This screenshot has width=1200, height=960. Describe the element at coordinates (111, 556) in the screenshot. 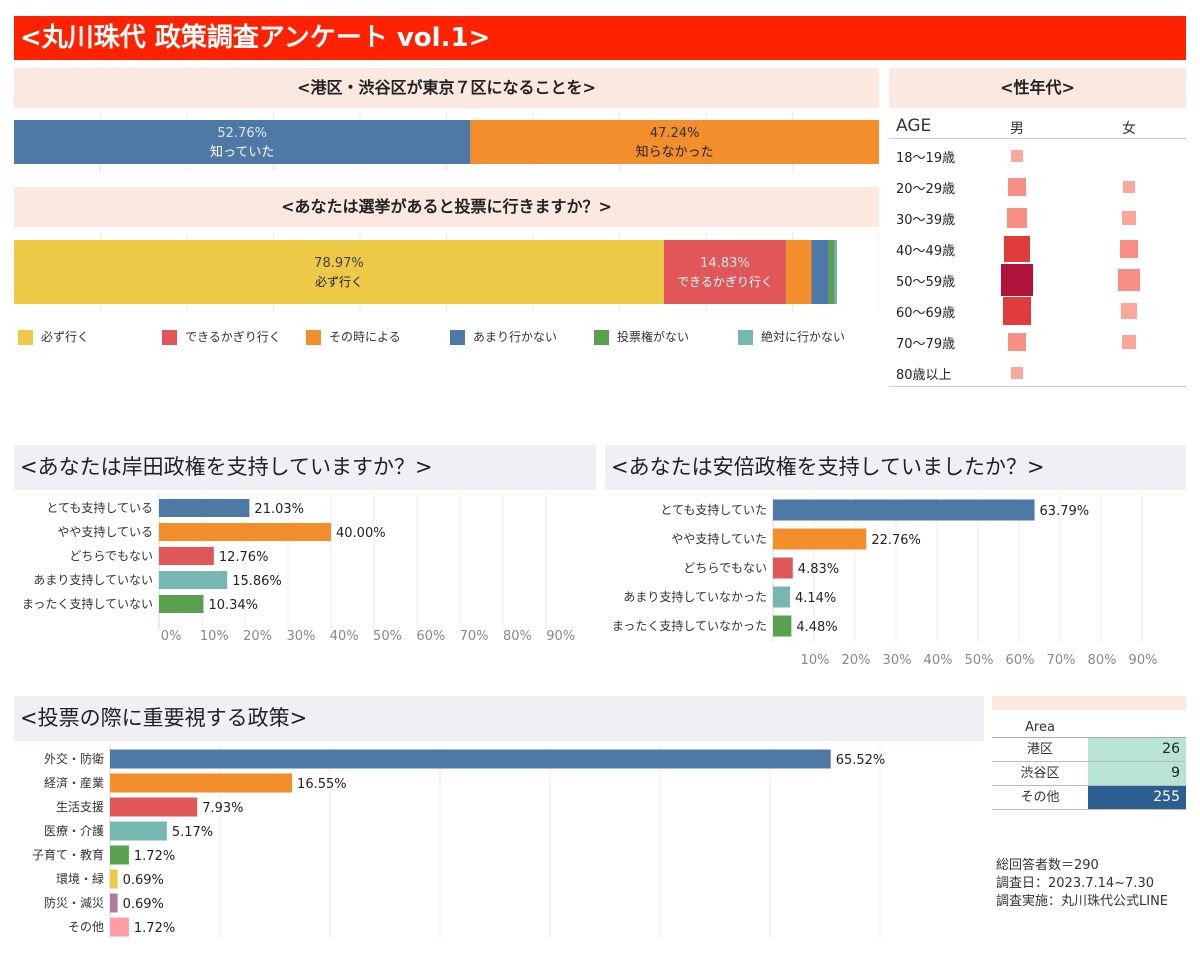

I see `bar-category-label: どちらでもない` at that location.